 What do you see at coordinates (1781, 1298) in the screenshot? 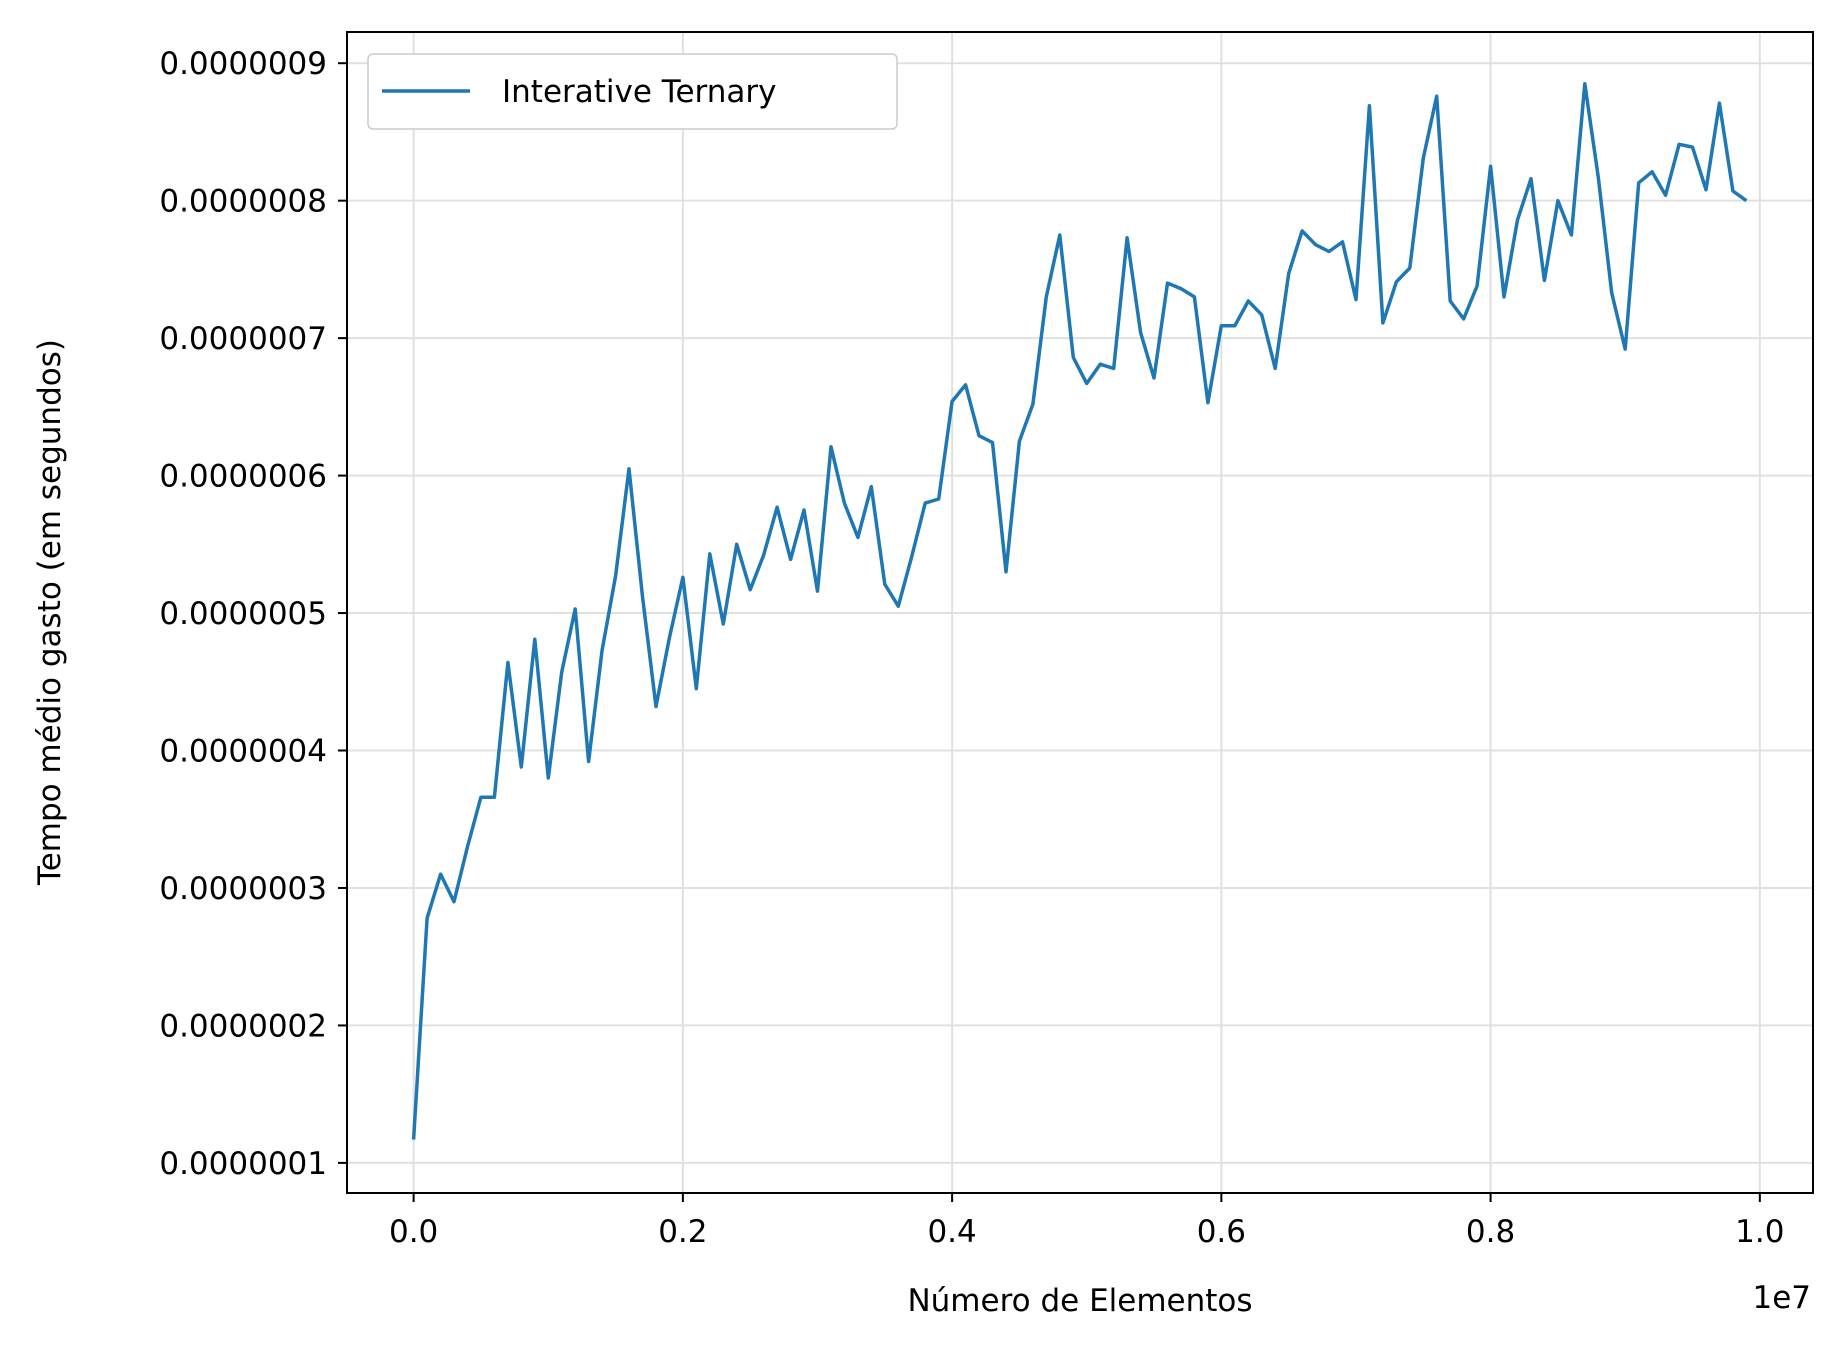
I see `x-offset-label: 1e7` at bounding box center [1781, 1298].